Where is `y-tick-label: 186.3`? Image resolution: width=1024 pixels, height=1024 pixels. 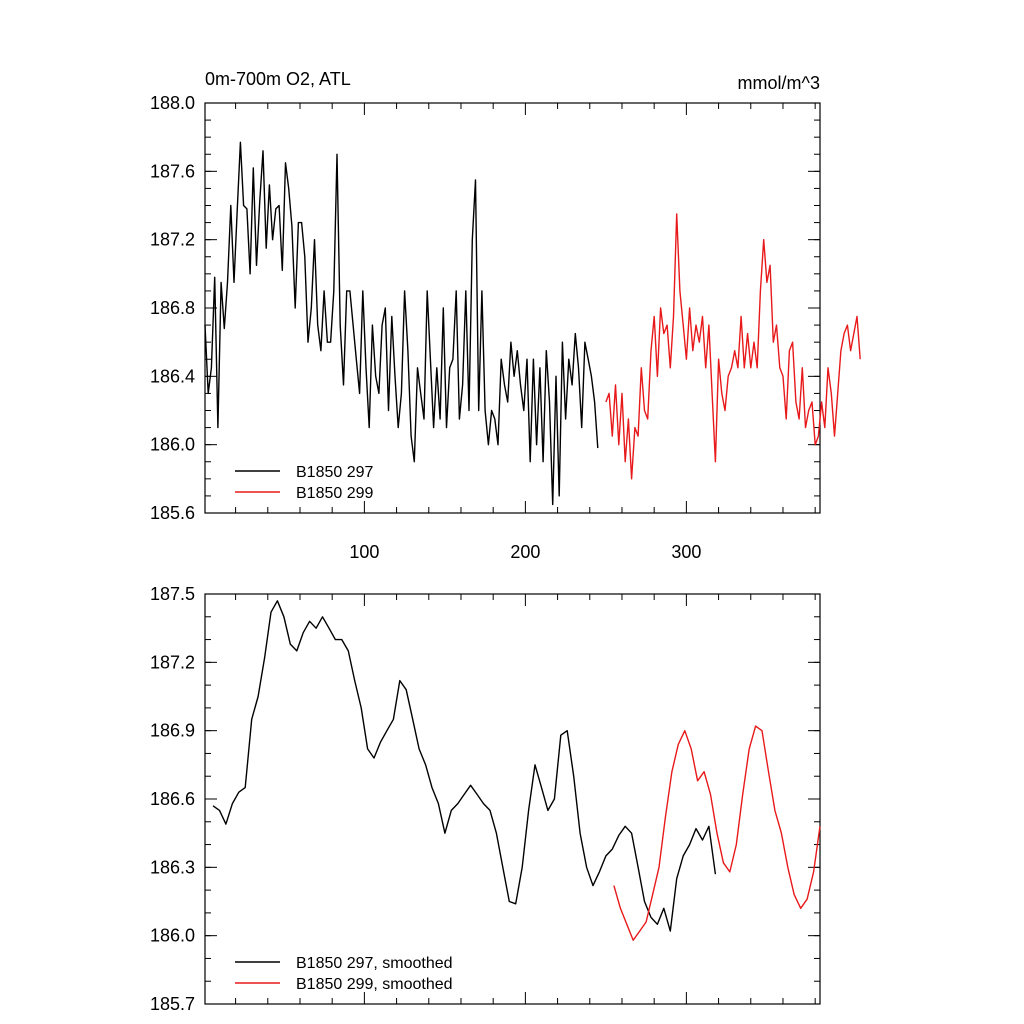 y-tick-label: 186.3 is located at coordinates (172, 867).